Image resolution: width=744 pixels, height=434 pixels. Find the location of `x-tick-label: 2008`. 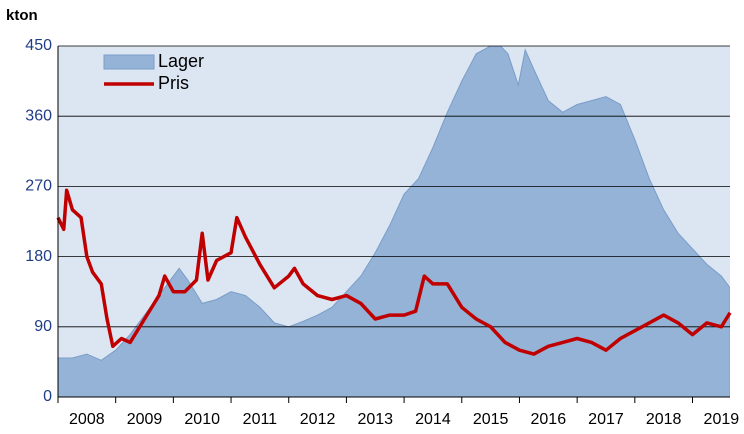

x-tick-label: 2008 is located at coordinates (87, 419).